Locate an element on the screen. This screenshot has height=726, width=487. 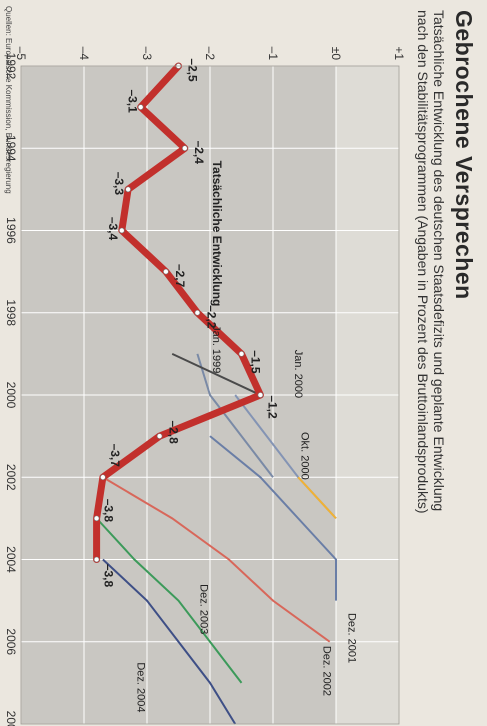
y-tick-label: –3 is located at coordinates (147, 54).